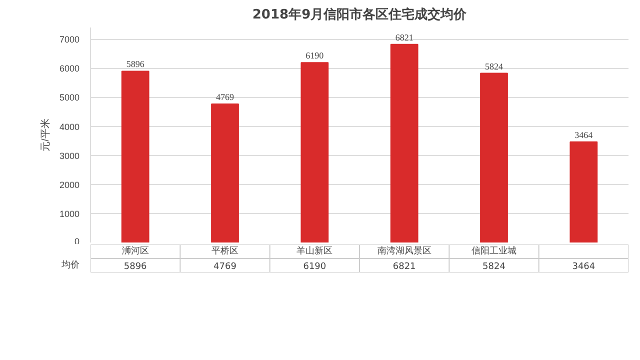 The height and width of the screenshot is (360, 640). I want to click on y-tick-label: 6000, so click(69, 69).